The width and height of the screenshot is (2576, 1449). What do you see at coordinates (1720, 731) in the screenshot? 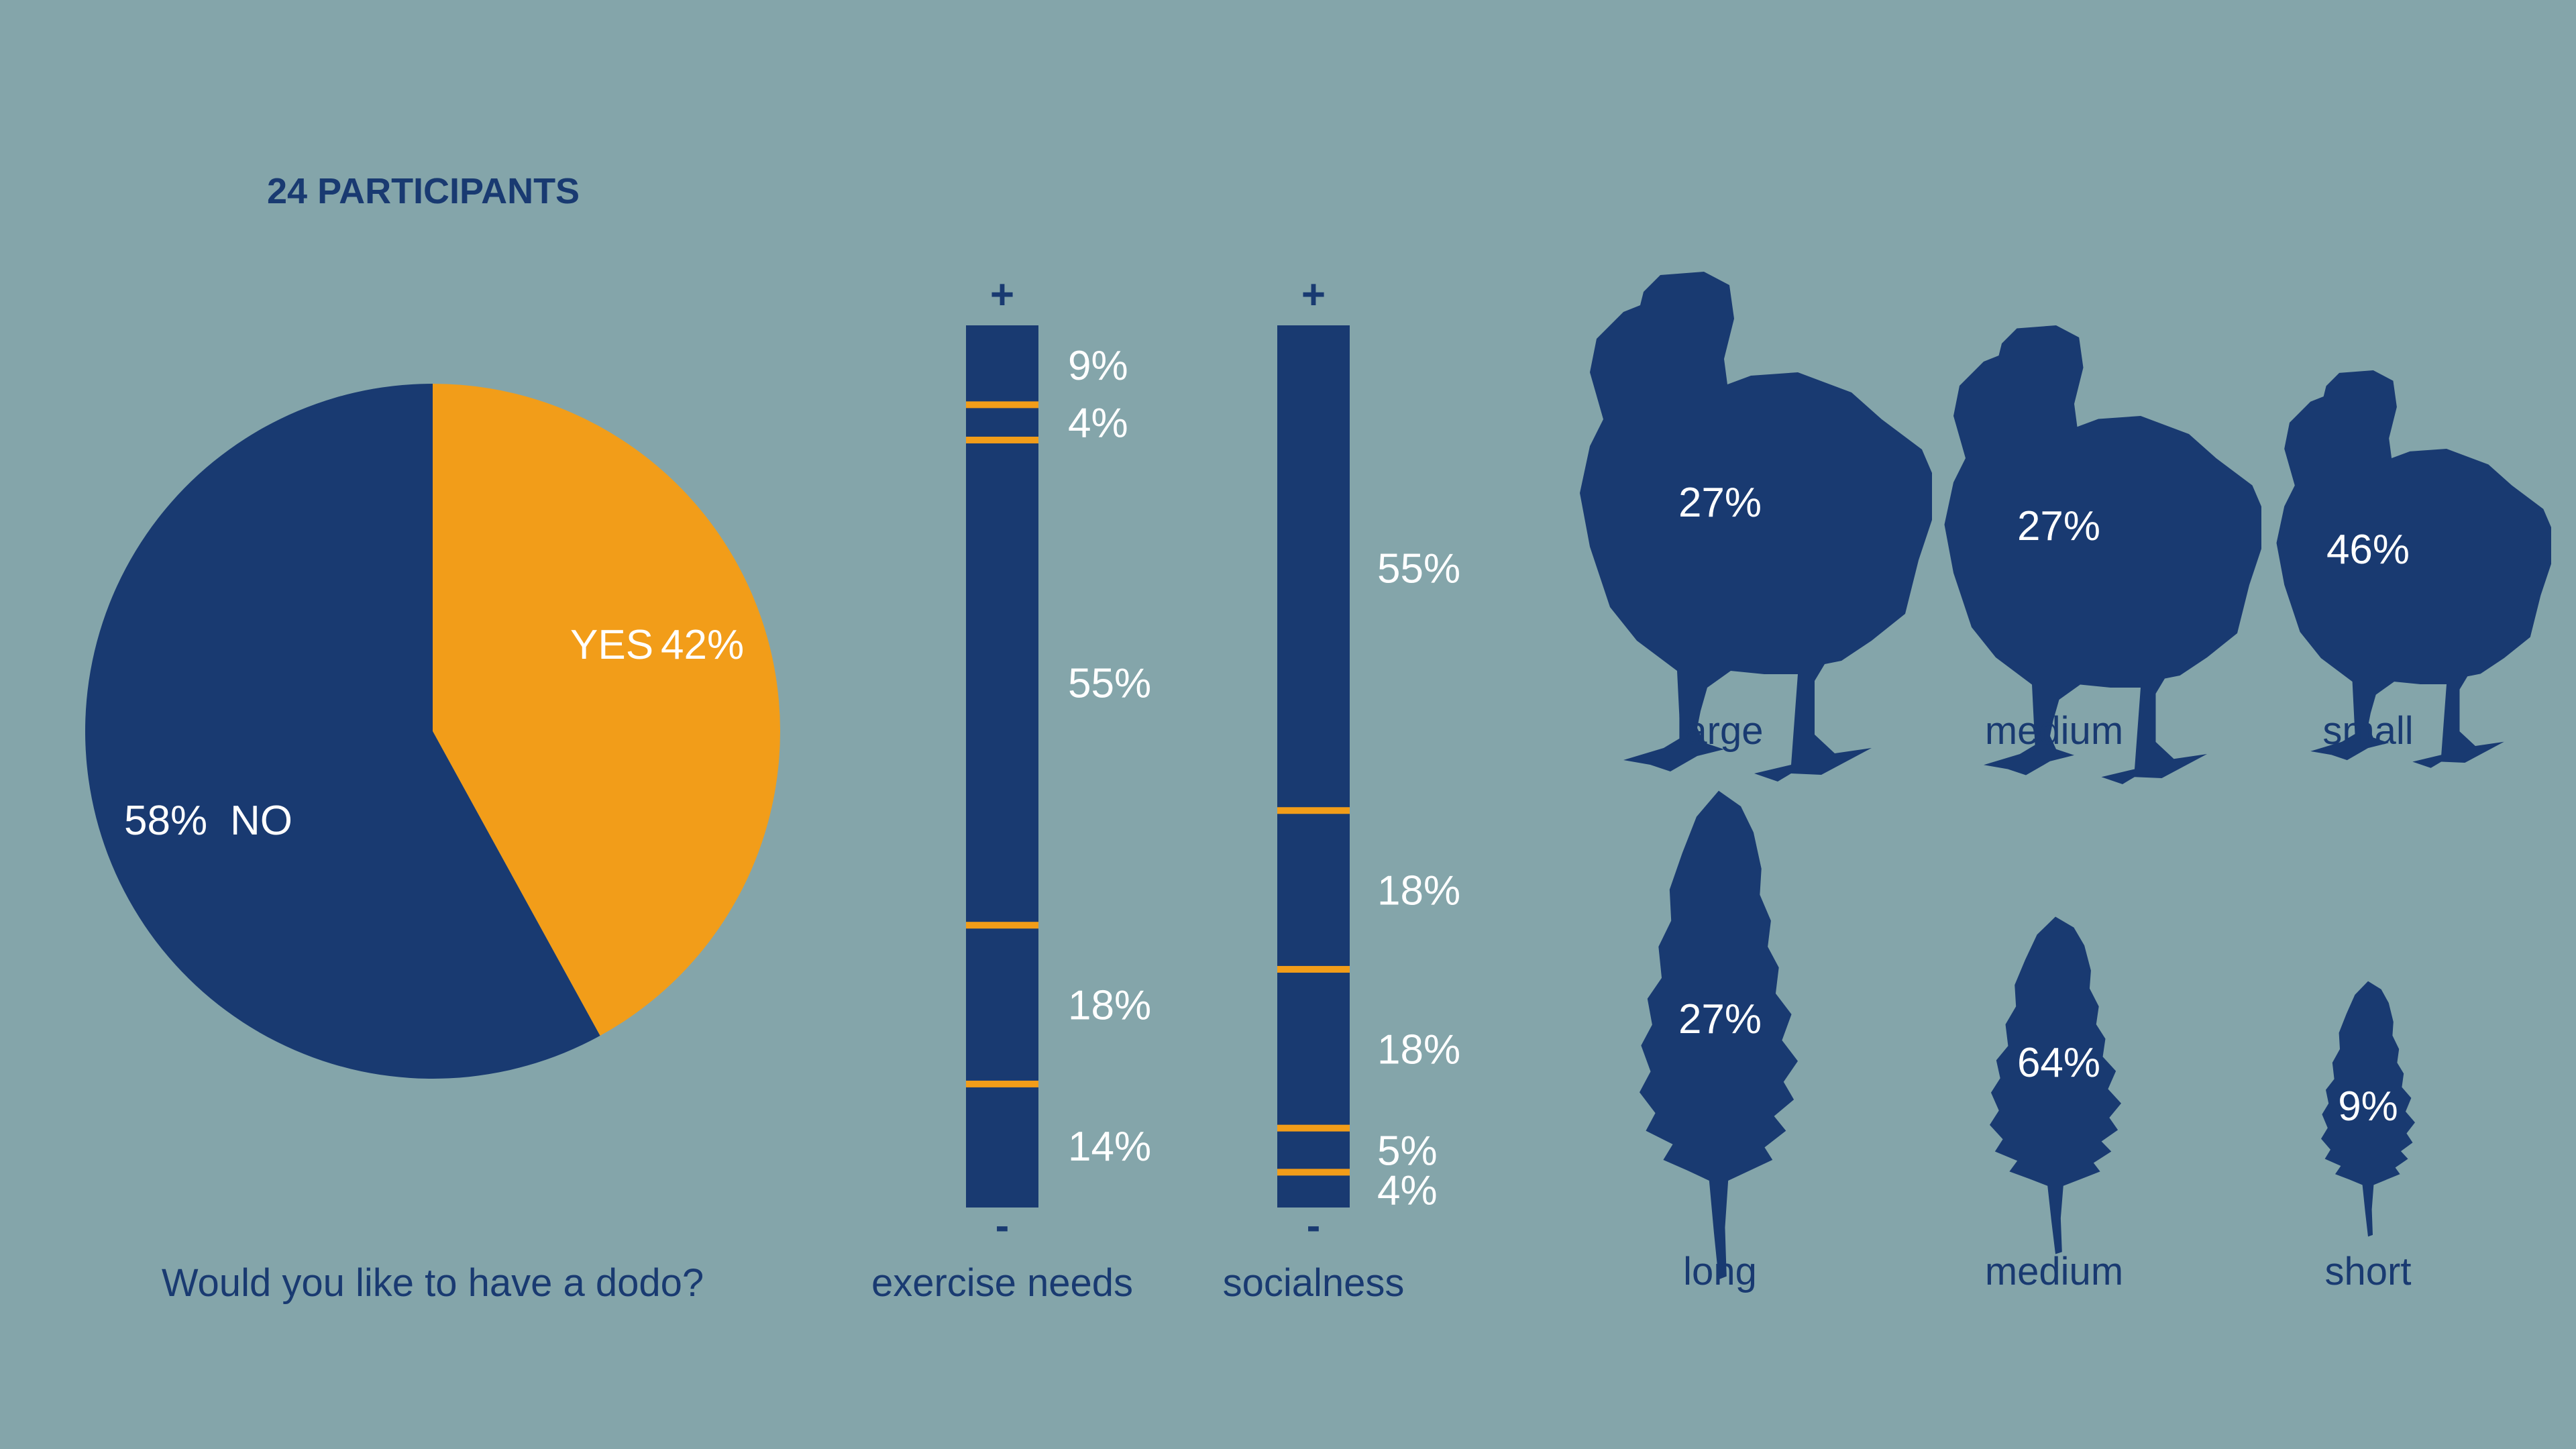
I see `dodo-large-label: large` at bounding box center [1720, 731].